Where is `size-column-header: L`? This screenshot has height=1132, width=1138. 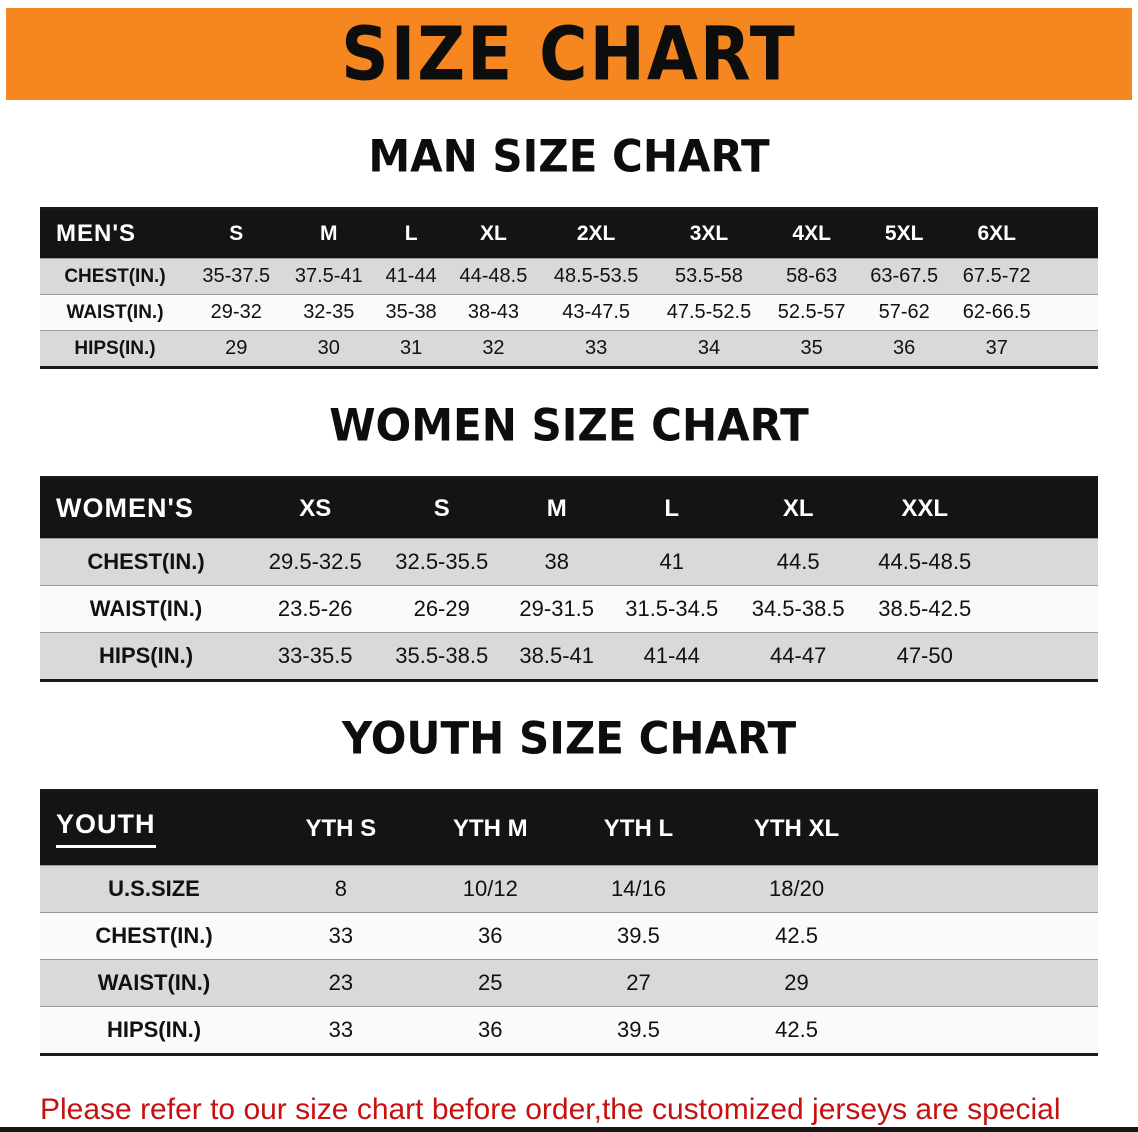
size-column-header: L is located at coordinates (411, 233).